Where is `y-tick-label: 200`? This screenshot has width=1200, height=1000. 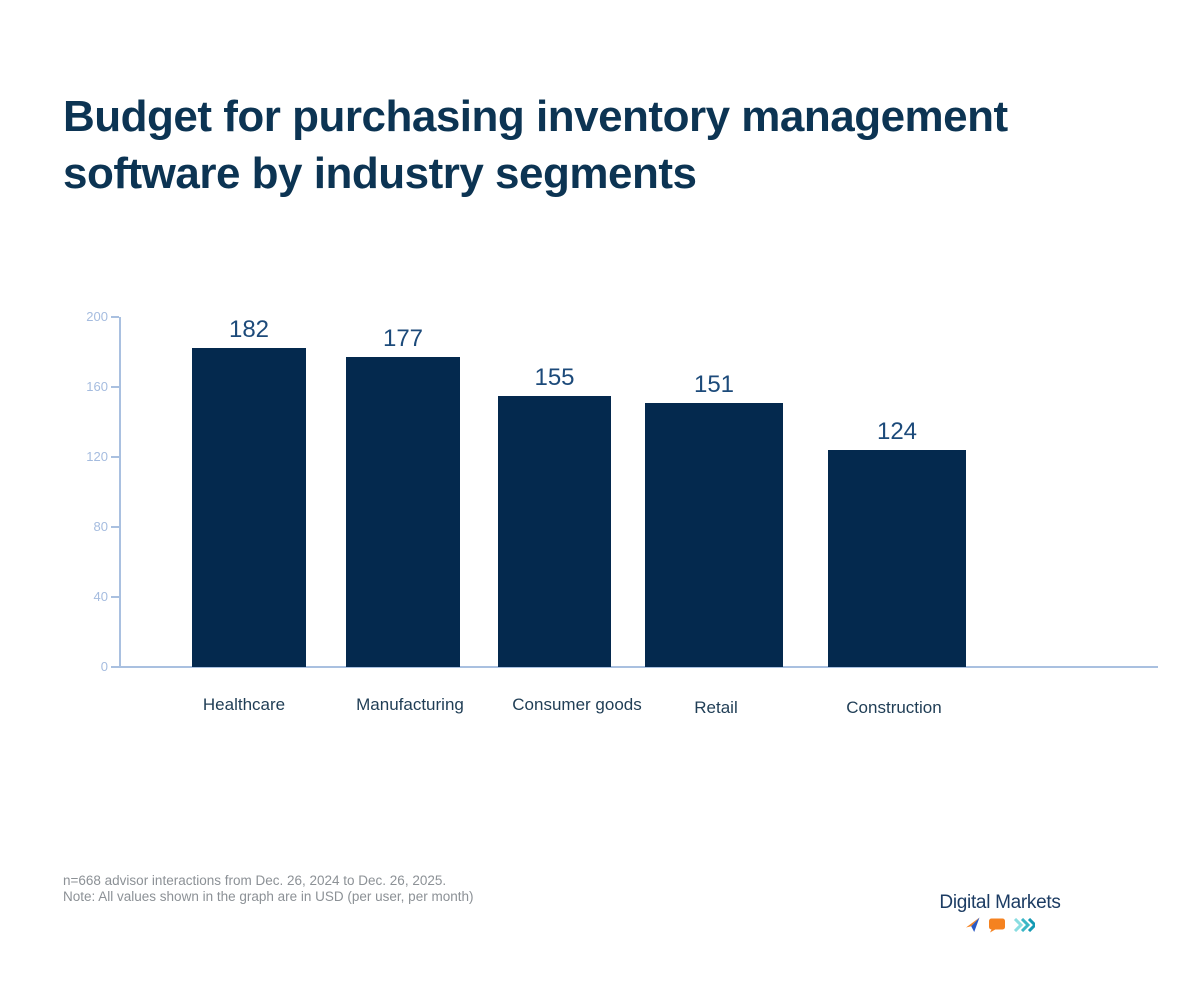 y-tick-label: 200 is located at coordinates (97, 316).